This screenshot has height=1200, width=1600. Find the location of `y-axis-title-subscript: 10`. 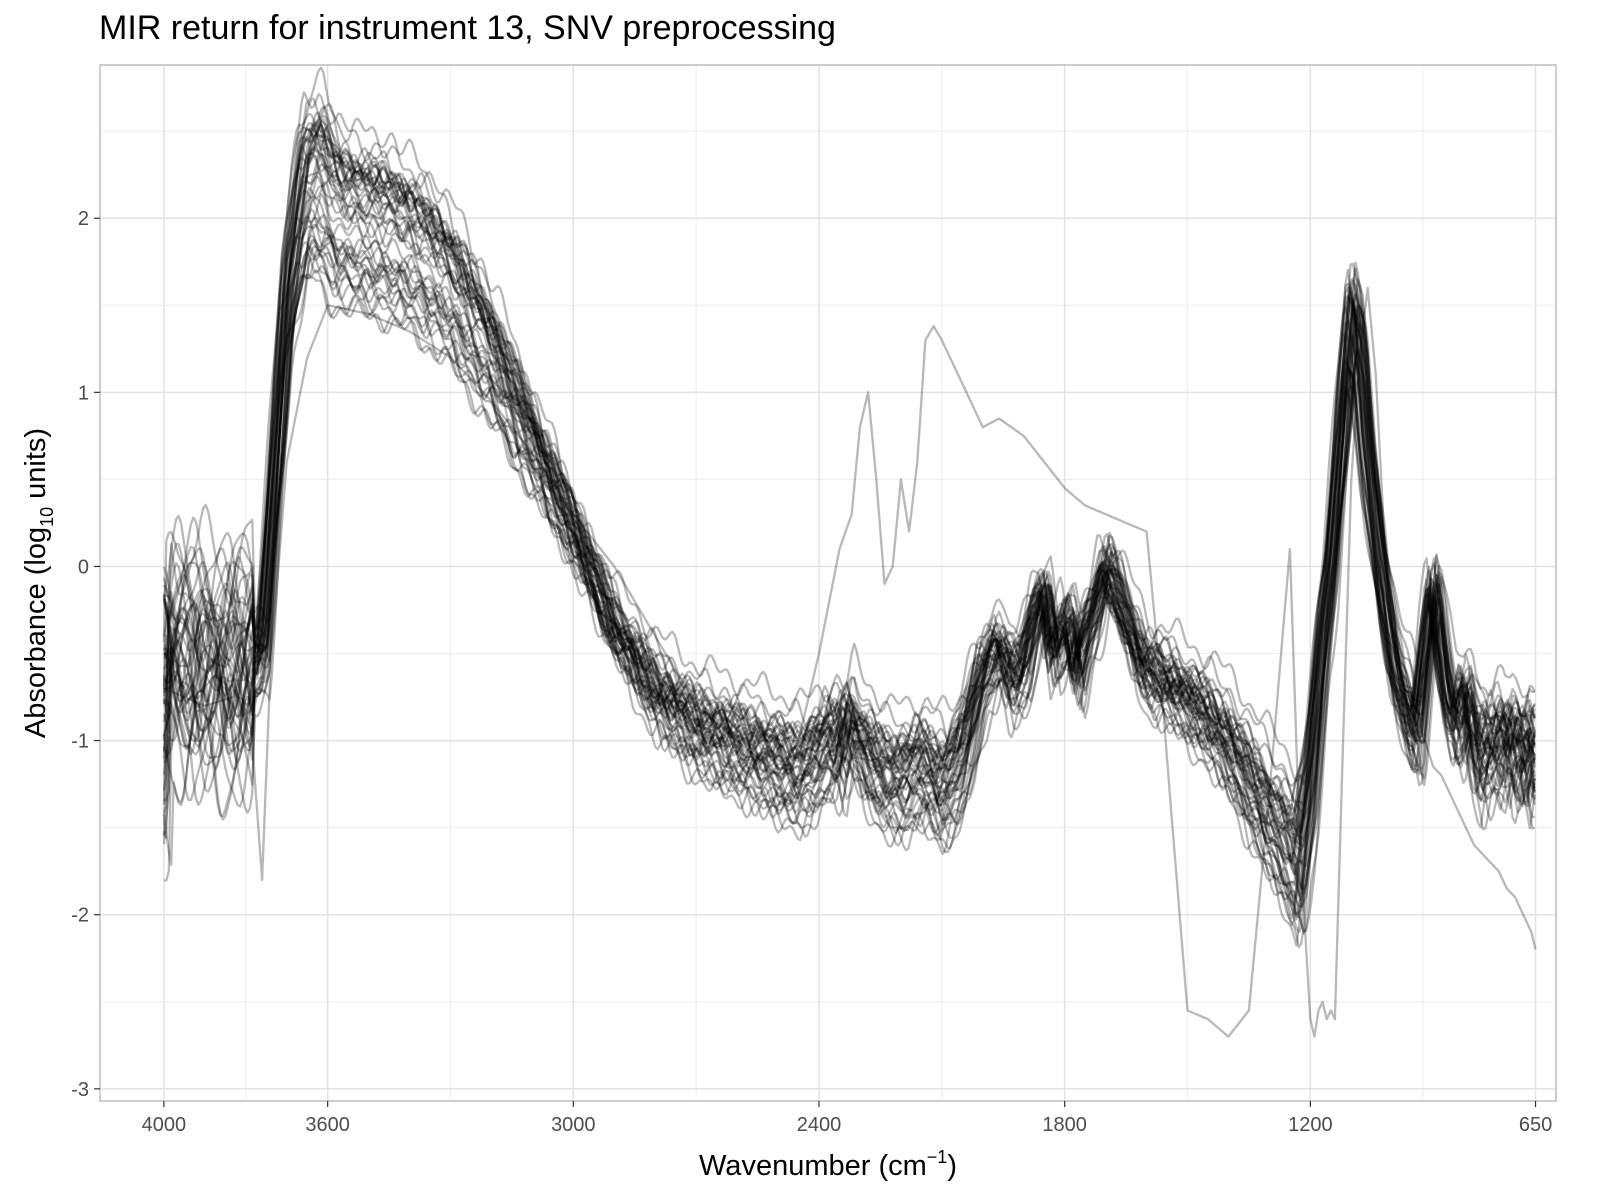

y-axis-title-subscript: 10 is located at coordinates (47, 517).